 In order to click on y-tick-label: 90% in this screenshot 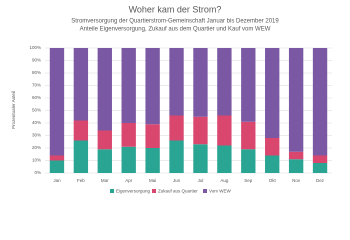, I will do `click(36, 60)`.